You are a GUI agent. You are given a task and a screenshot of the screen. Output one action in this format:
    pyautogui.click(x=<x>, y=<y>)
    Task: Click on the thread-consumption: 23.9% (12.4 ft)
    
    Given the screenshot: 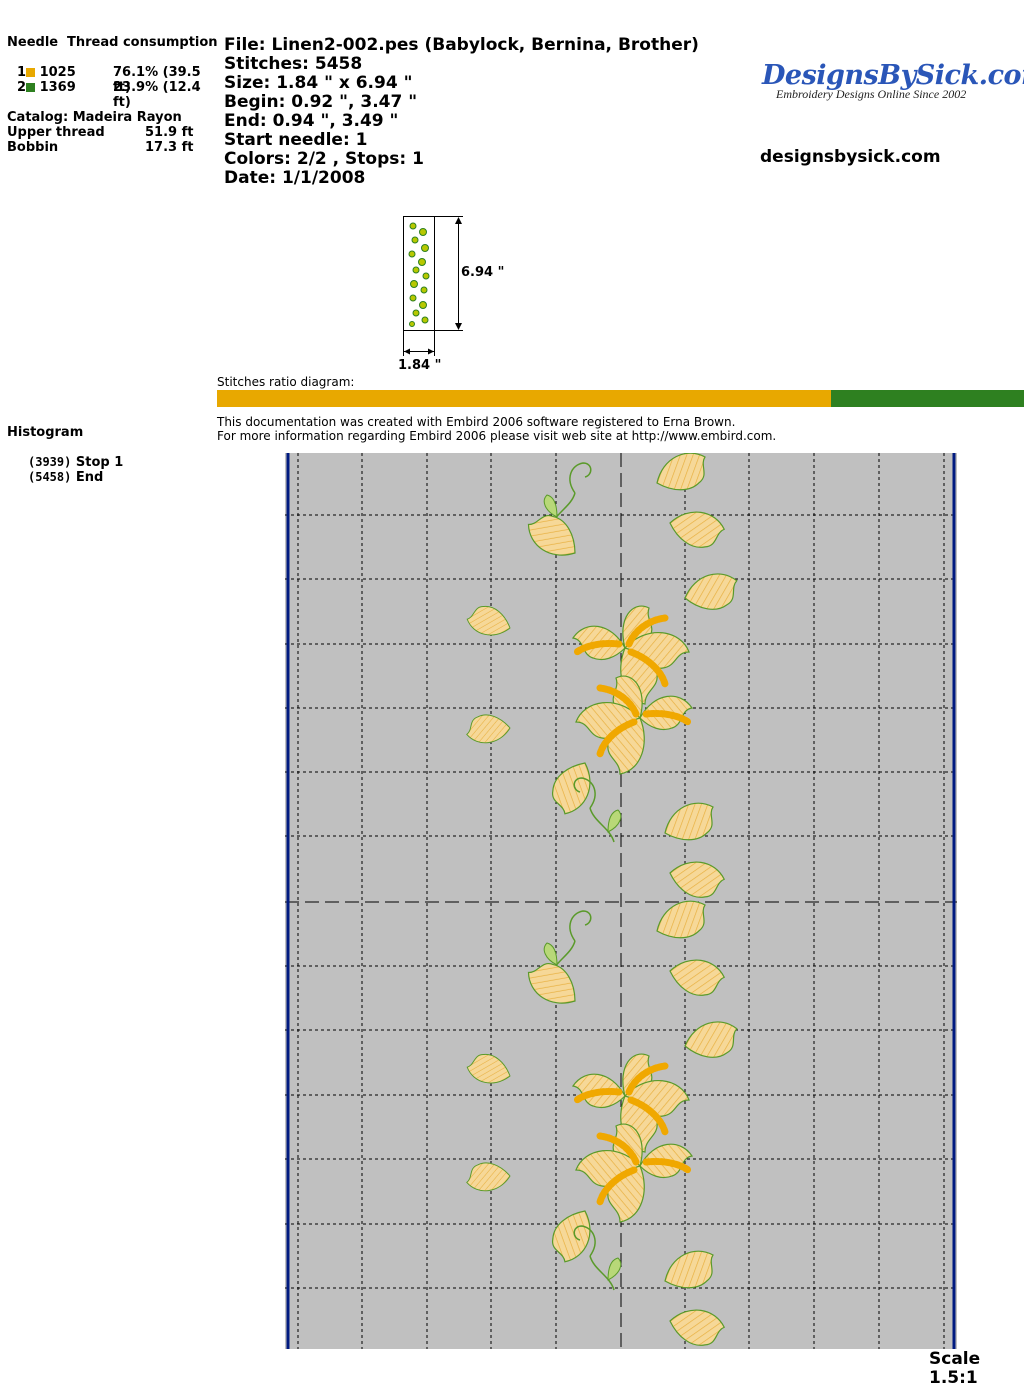 What is the action you would take?
    pyautogui.click(x=157, y=95)
    